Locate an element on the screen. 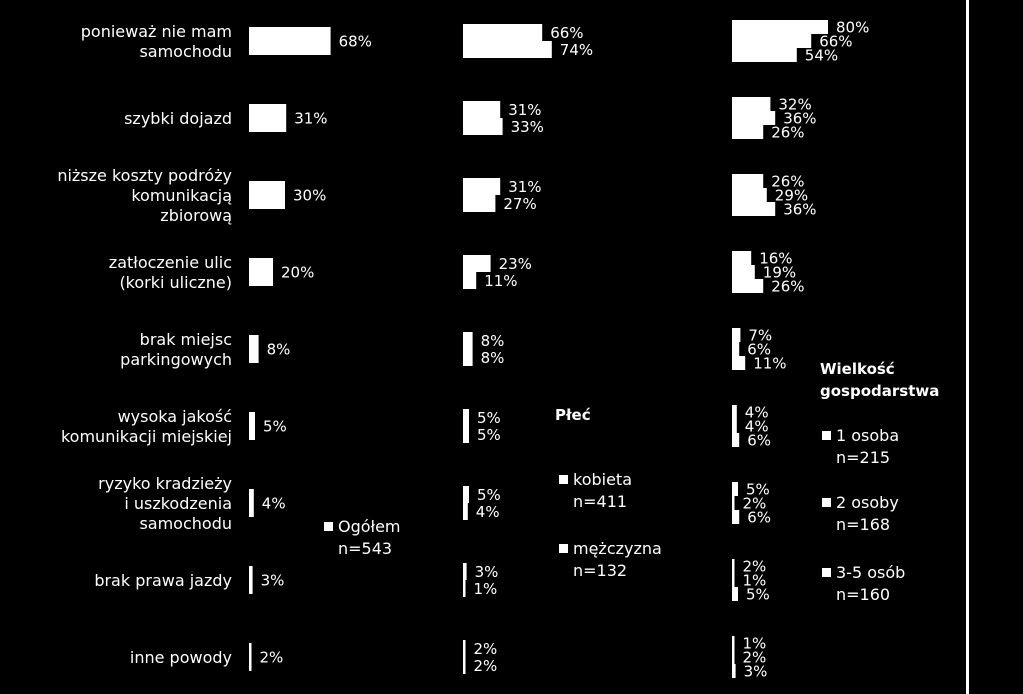  value-label: 11% is located at coordinates (769, 364).